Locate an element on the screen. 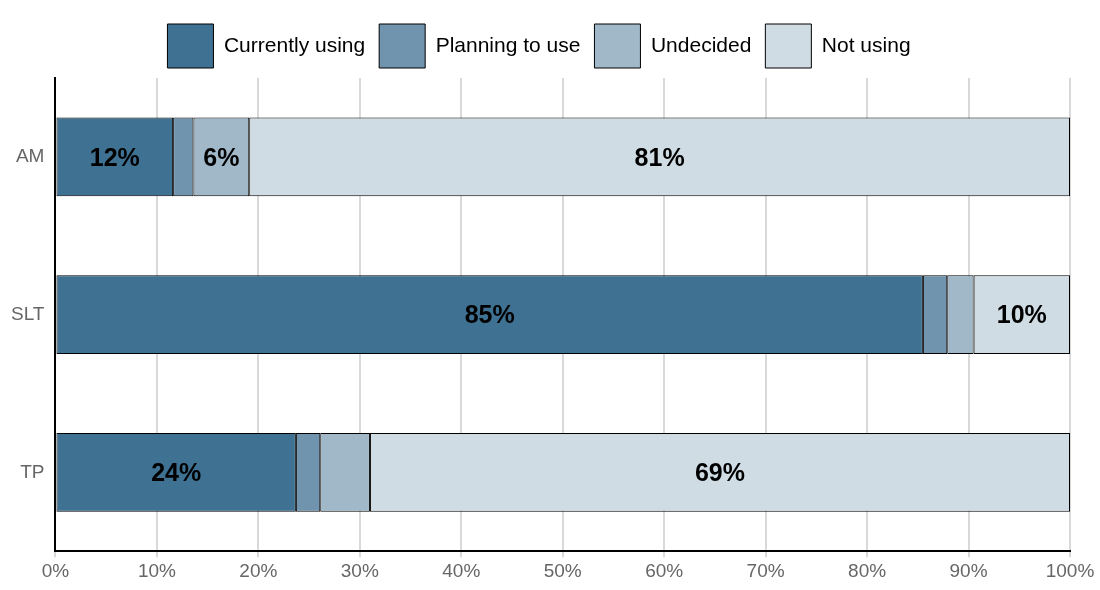 The image size is (1100, 590). x-tick-label: 30% is located at coordinates (359, 570).